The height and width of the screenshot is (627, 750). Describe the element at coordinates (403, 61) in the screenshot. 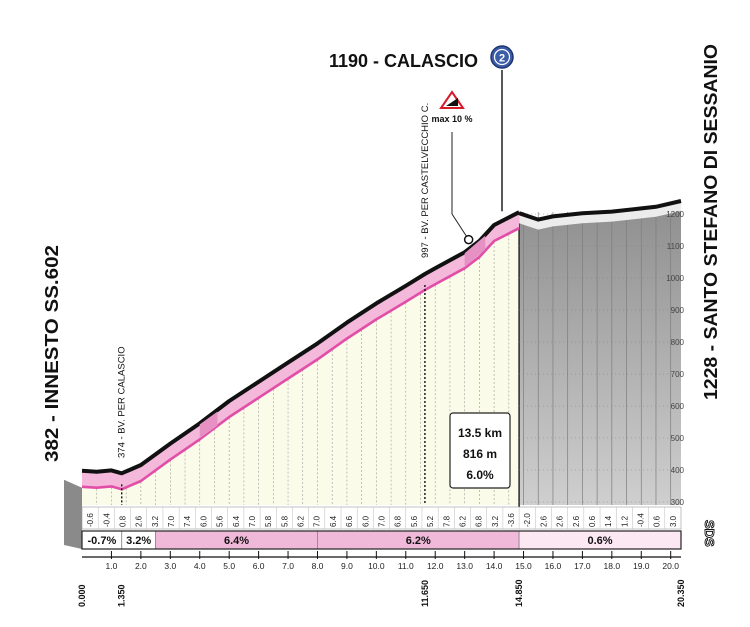

I see `summit-label: 1190 - CALASCIO` at that location.